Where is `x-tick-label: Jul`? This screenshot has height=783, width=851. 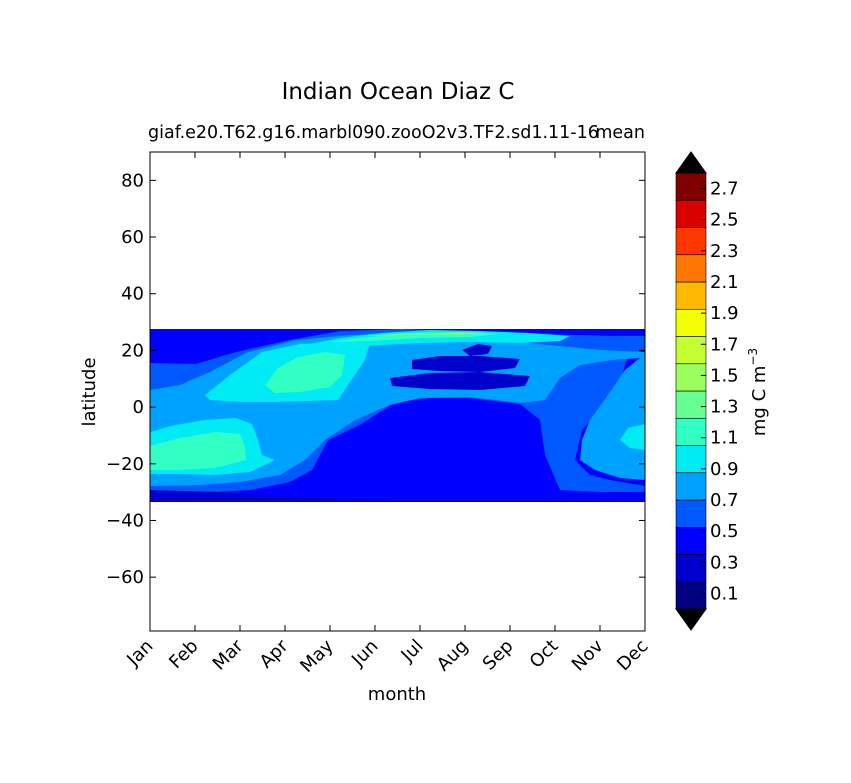
x-tick-label: Jul is located at coordinates (412, 651).